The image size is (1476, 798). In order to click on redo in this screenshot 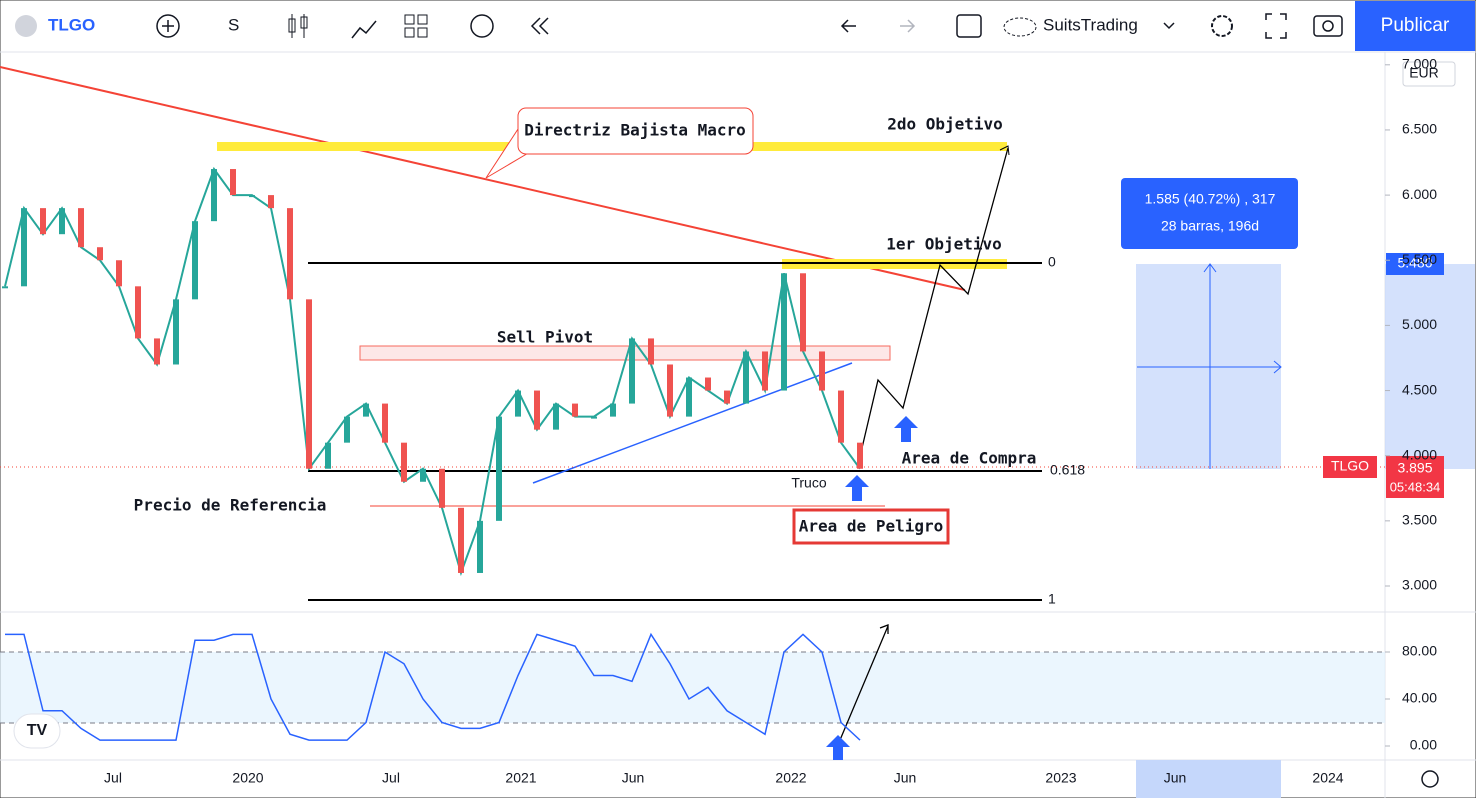, I will do `click(908, 26)`.